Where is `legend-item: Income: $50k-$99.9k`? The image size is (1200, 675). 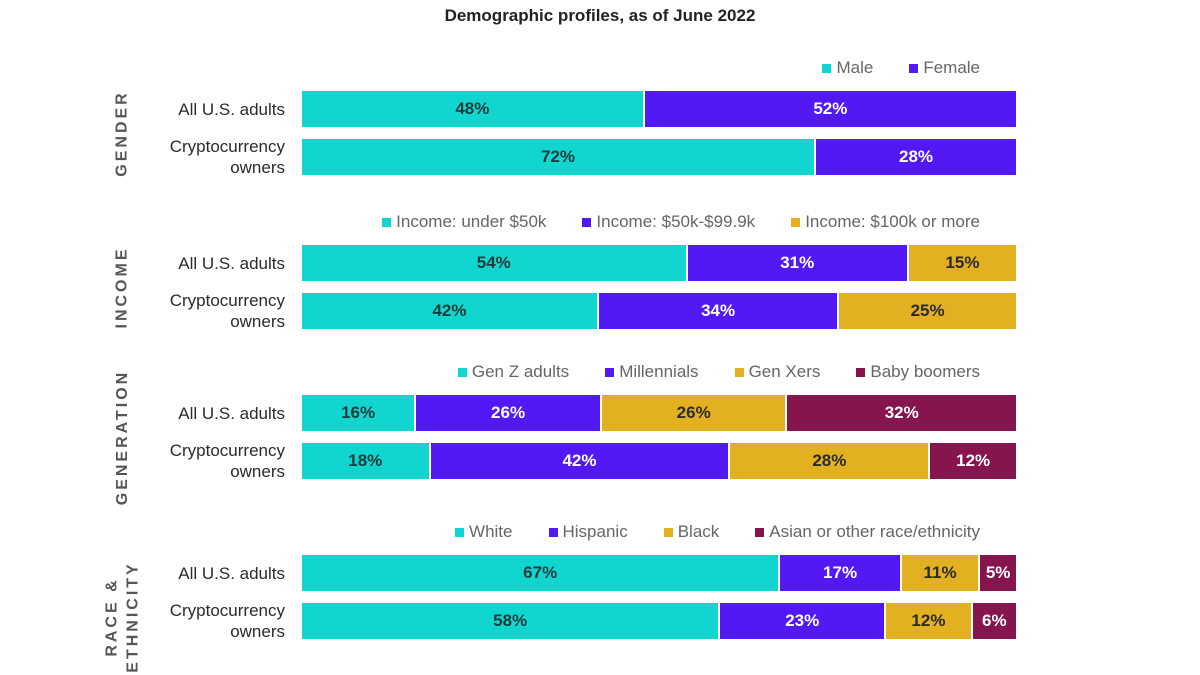
legend-item: Income: $50k-$99.9k is located at coordinates (668, 222).